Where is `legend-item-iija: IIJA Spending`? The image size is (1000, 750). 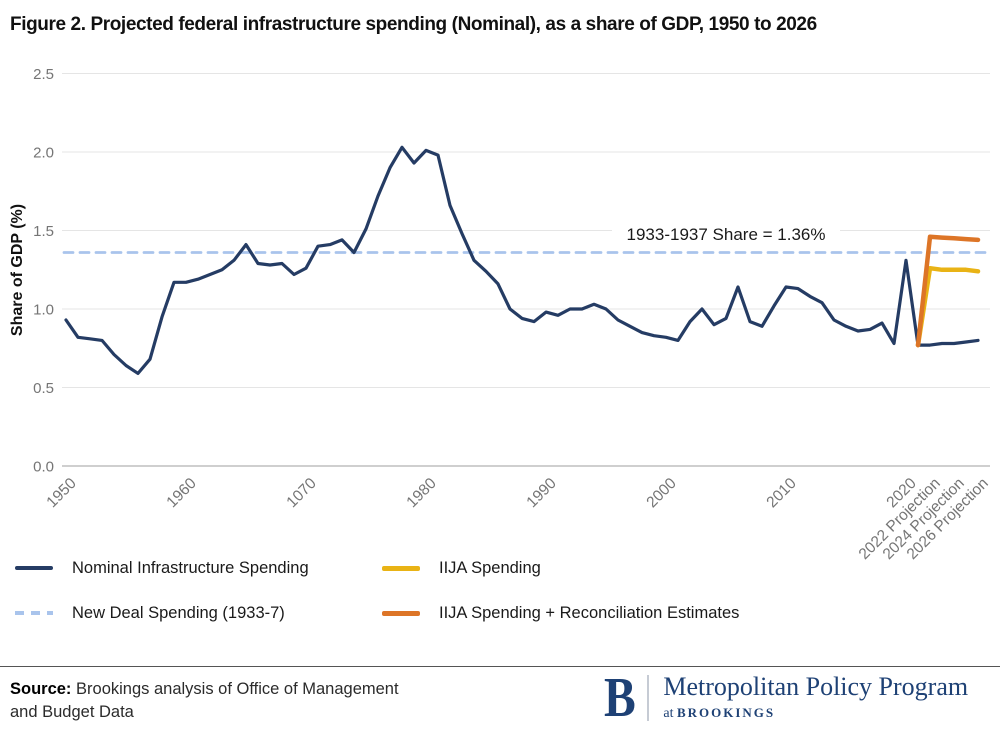 legend-item-iija: IIJA Spending is located at coordinates (461, 568).